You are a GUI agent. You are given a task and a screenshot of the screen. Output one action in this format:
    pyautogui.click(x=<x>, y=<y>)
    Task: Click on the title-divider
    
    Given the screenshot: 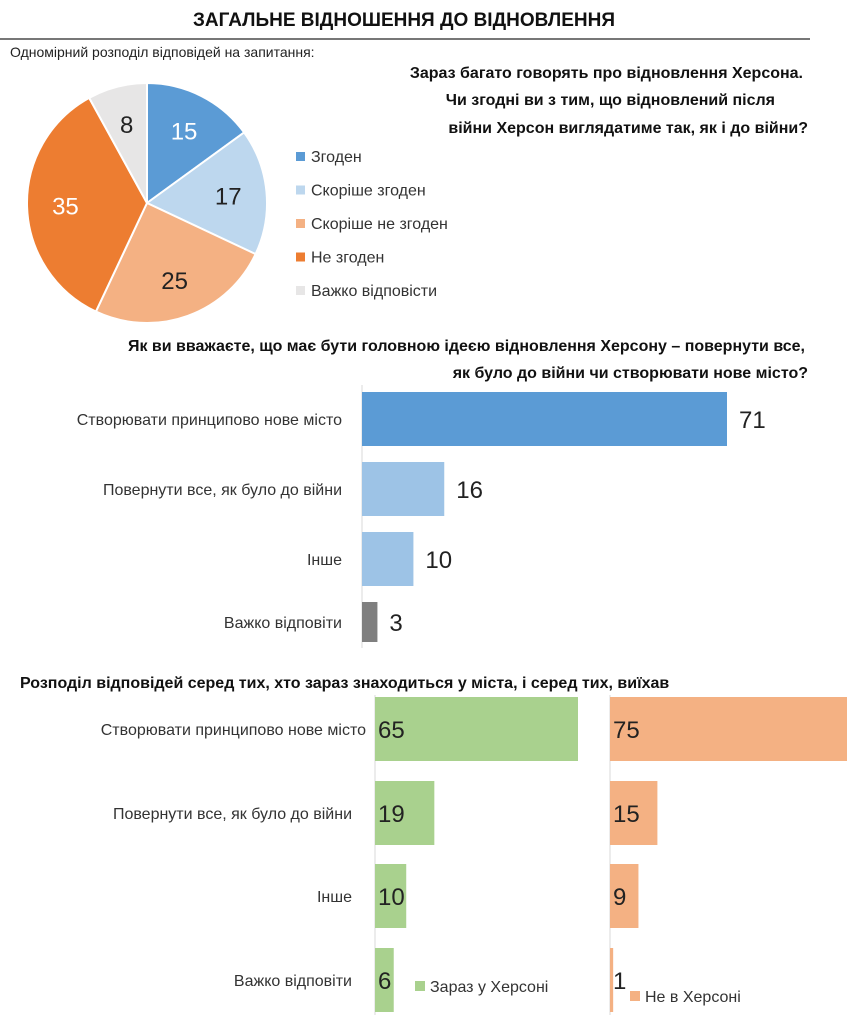 What is the action you would take?
    pyautogui.click(x=405, y=39)
    